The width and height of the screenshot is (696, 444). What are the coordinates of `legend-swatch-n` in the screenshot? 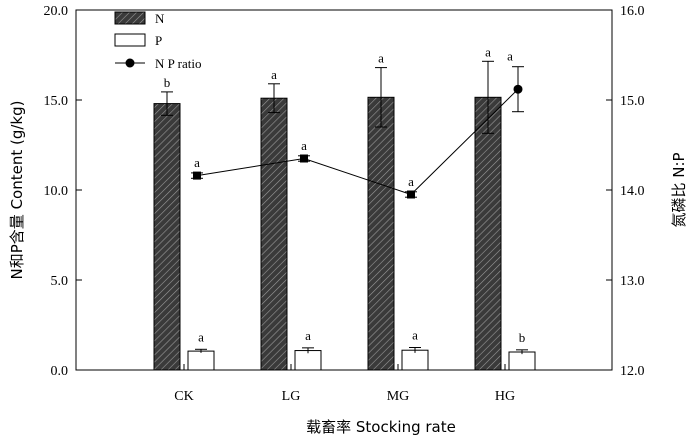 It's located at (130, 18).